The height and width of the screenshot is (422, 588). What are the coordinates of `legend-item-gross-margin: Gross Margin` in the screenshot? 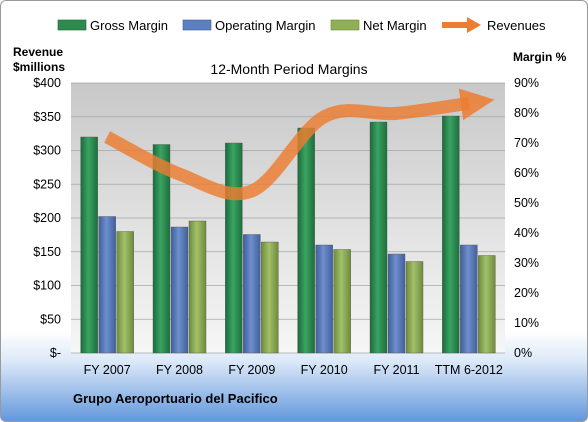 It's located at (112, 25).